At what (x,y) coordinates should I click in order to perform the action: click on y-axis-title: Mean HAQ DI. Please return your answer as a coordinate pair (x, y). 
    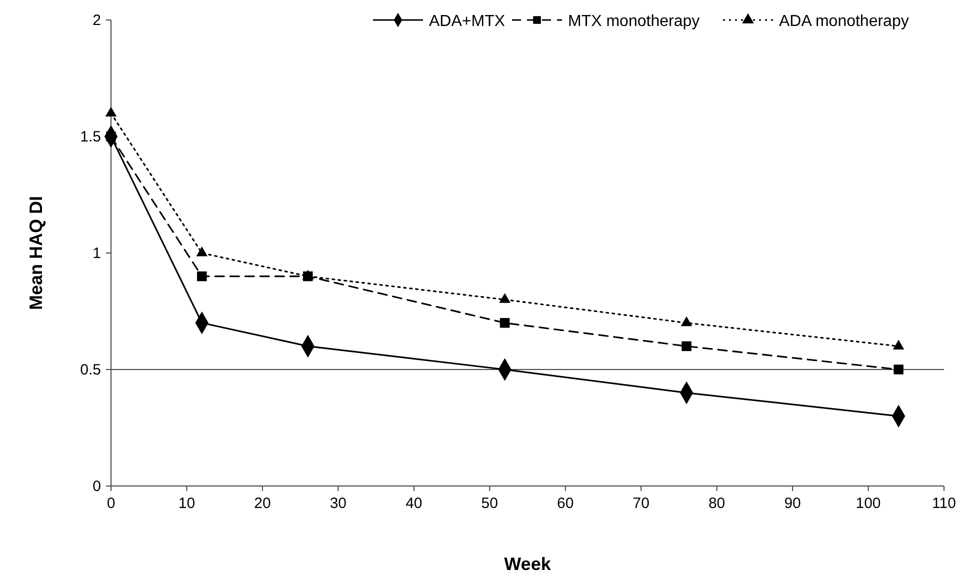
    Looking at the image, I should click on (36, 253).